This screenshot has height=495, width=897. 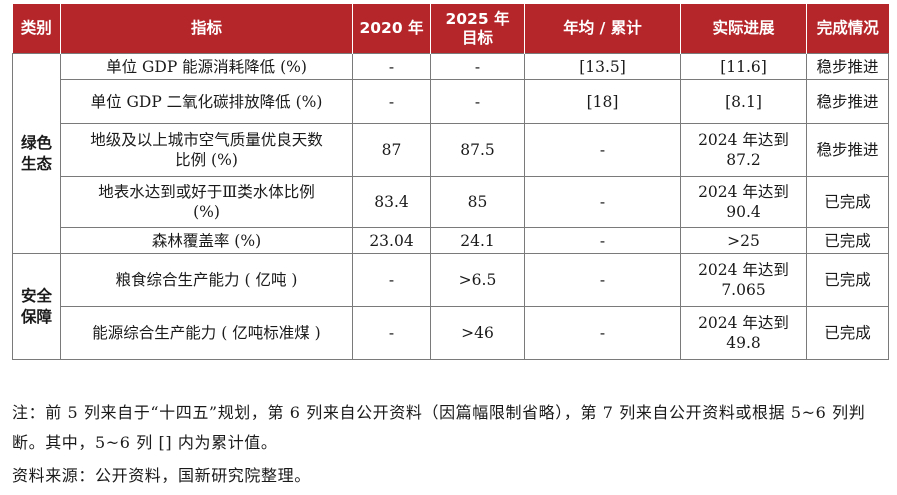 What do you see at coordinates (743, 29) in the screenshot?
I see `header-actual-progress: 实际进展` at bounding box center [743, 29].